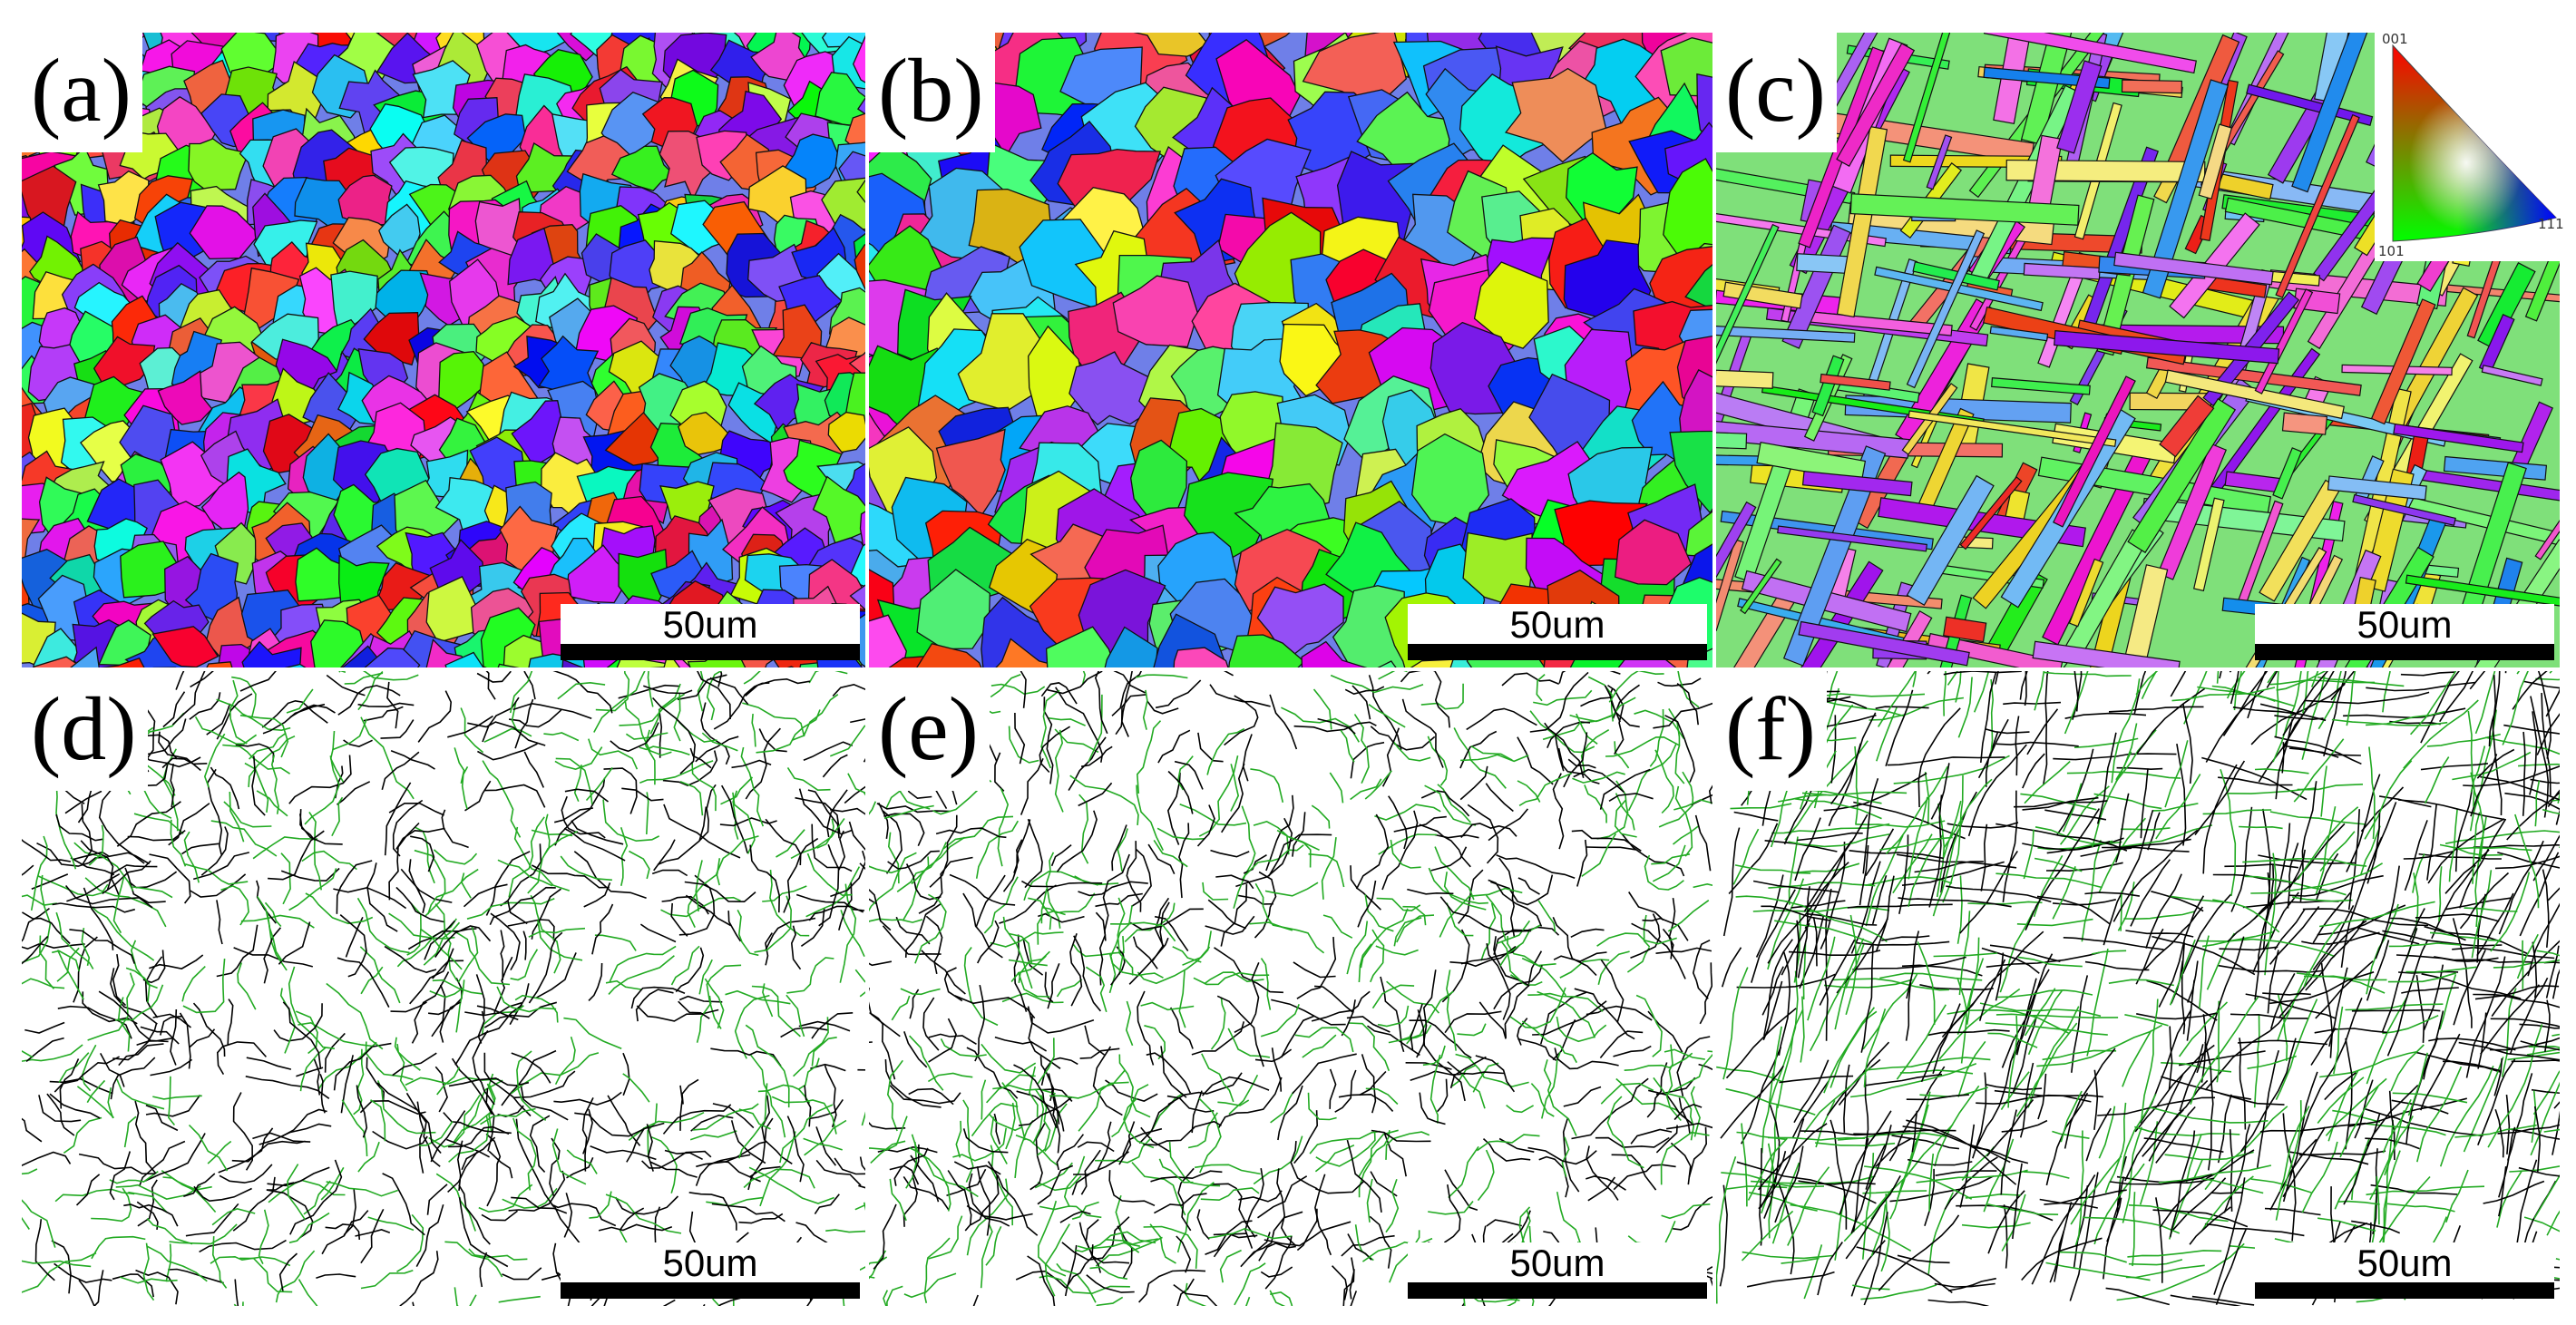 This screenshot has width=2576, height=1325. What do you see at coordinates (2551, 224) in the screenshot?
I see `ipf-legend-111: 111` at bounding box center [2551, 224].